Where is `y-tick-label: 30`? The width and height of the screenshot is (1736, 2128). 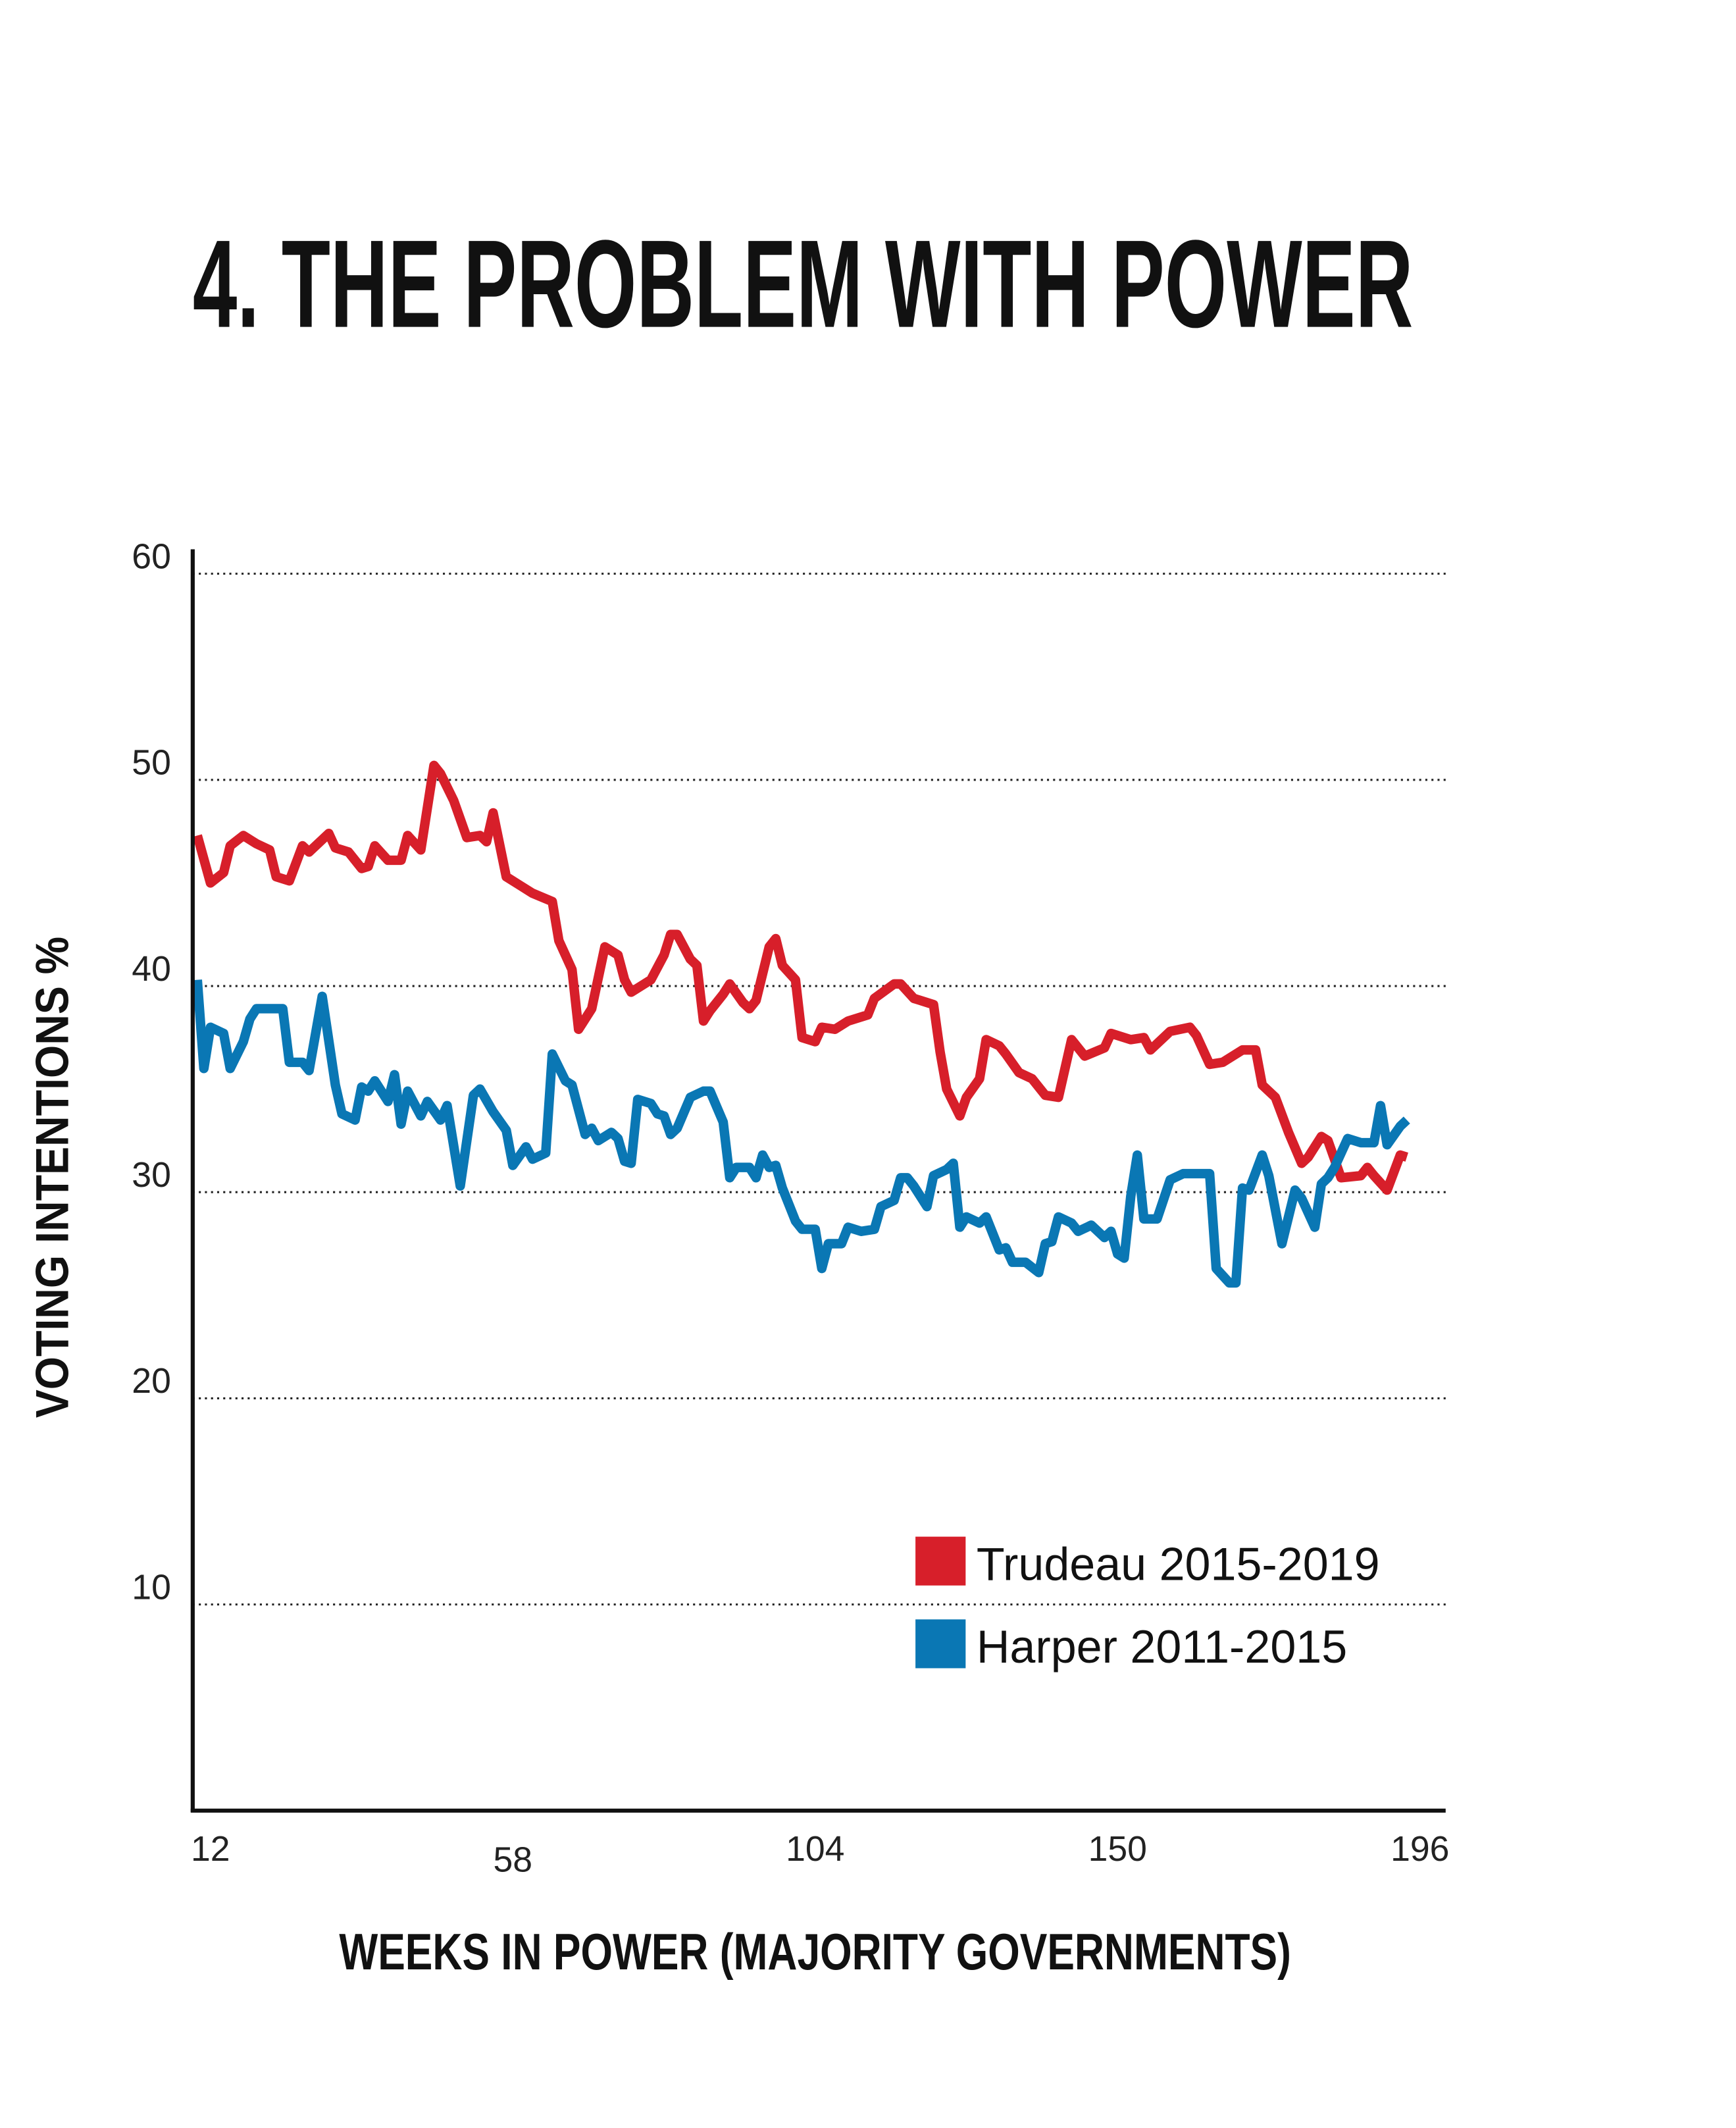
y-tick-label: 30 is located at coordinates (151, 1176).